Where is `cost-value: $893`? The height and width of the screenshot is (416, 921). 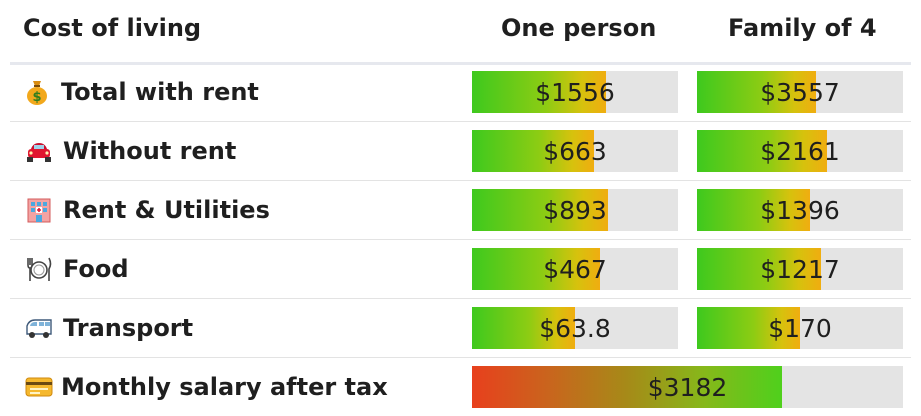
cost-value: $893 is located at coordinates (575, 210).